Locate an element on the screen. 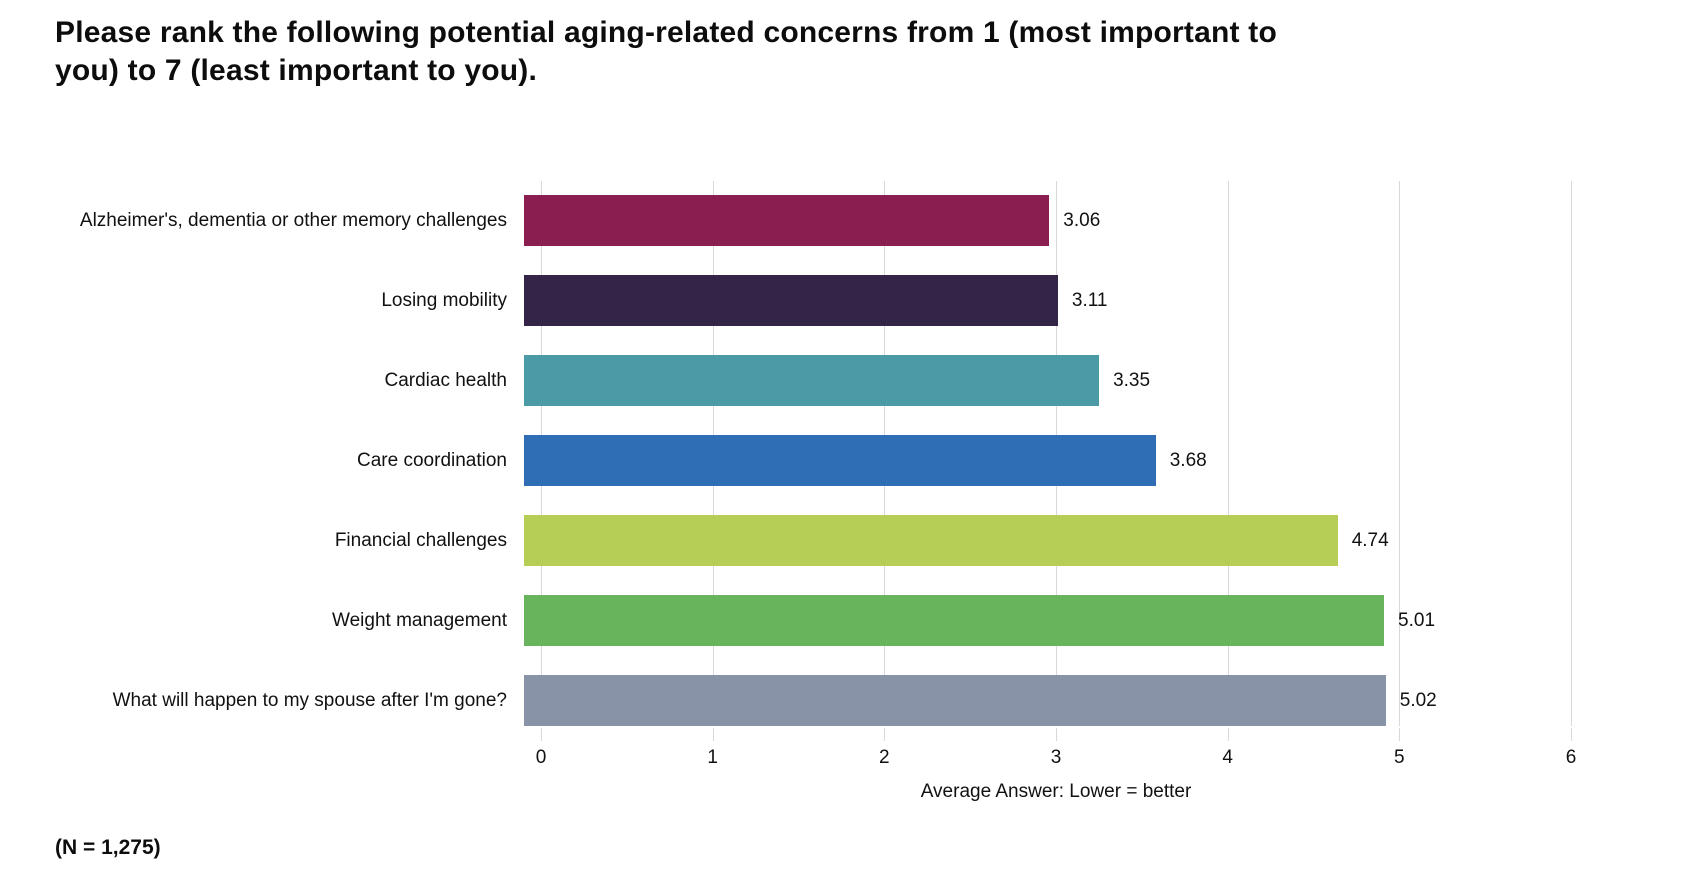  x-axis-ticks is located at coordinates (1056, 734).